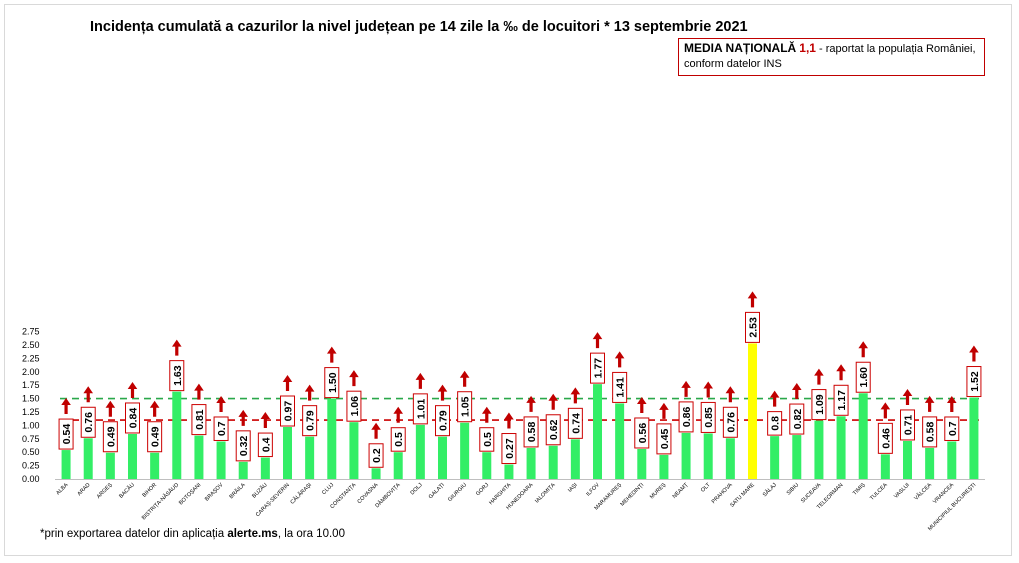 The image size is (1019, 563). Describe the element at coordinates (89, 422) in the screenshot. I see `data-label: 0.76` at that location.